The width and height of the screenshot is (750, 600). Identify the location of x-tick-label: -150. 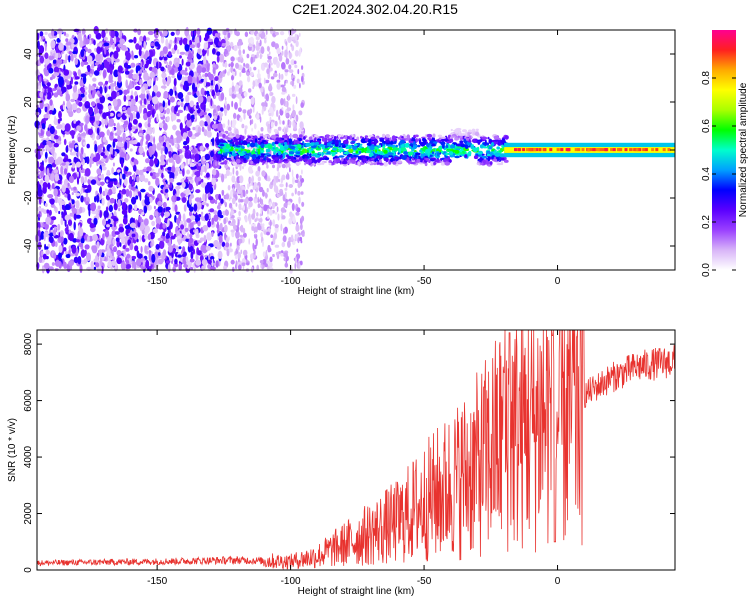
(157, 281).